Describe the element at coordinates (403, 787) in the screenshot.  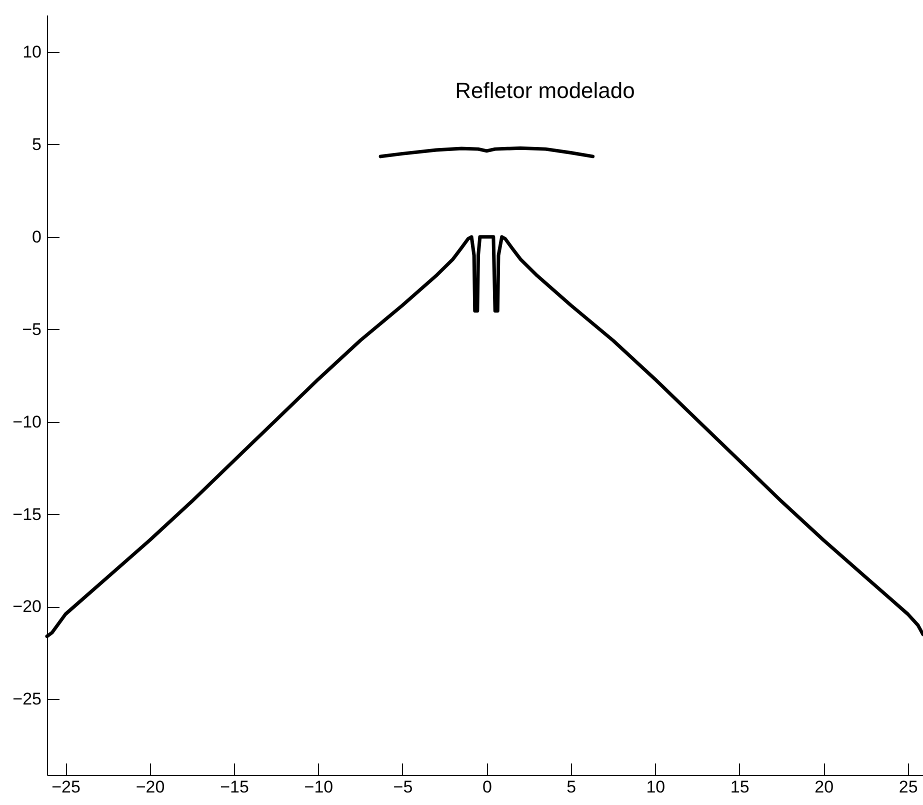
I see `x-tick-label: −5` at that location.